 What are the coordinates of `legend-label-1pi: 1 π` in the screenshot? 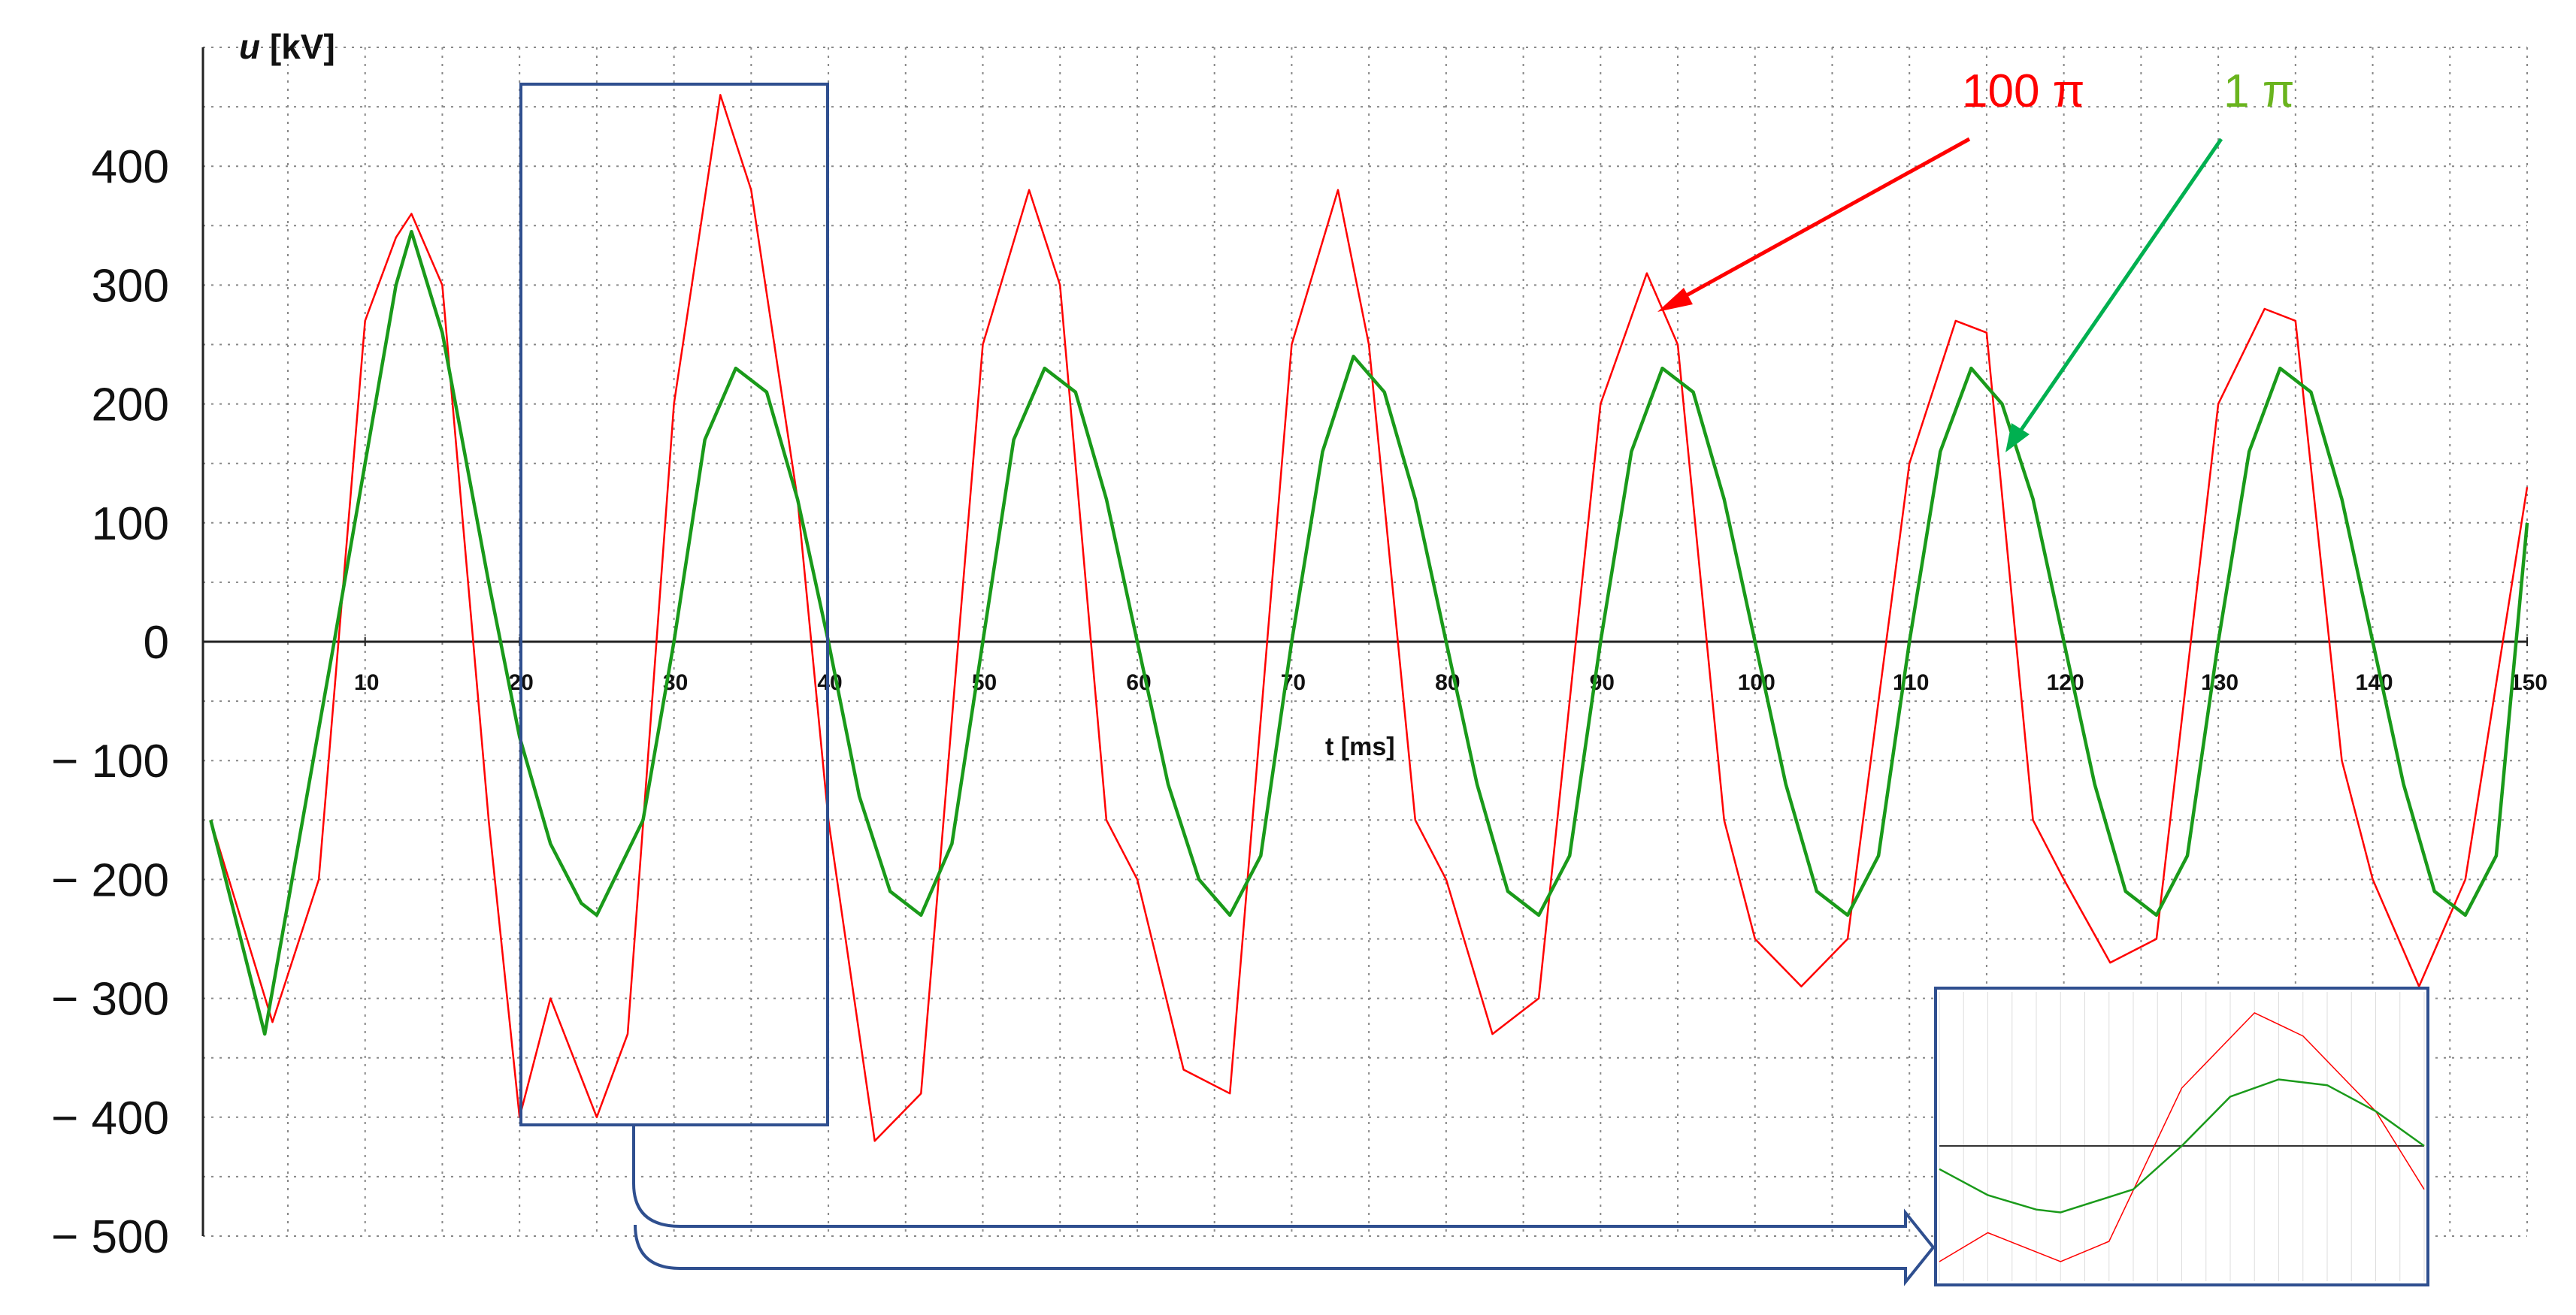 It's located at (2258, 91).